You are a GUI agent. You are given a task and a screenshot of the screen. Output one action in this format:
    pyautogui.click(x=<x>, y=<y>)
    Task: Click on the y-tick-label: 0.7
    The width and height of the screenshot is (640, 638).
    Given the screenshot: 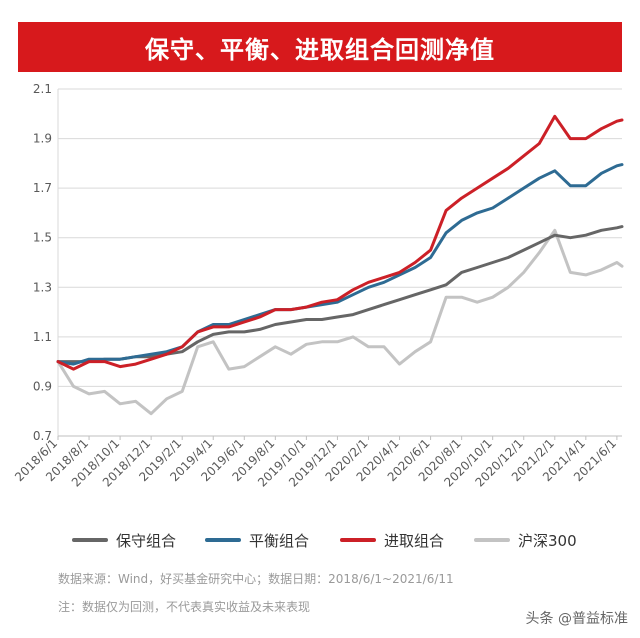 What is the action you would take?
    pyautogui.click(x=42, y=436)
    